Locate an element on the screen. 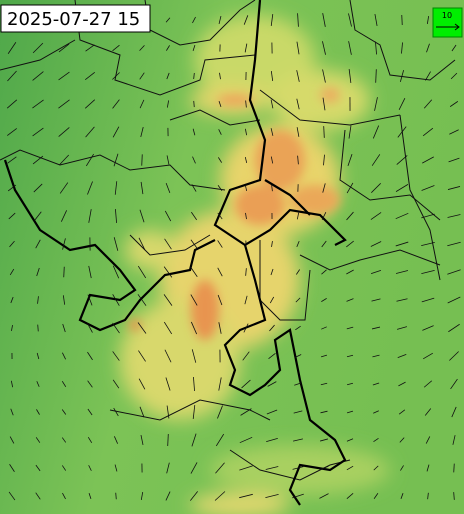 This screenshot has height=514, width=464. timestamp: 2025-07-27 15 is located at coordinates (73, 19).